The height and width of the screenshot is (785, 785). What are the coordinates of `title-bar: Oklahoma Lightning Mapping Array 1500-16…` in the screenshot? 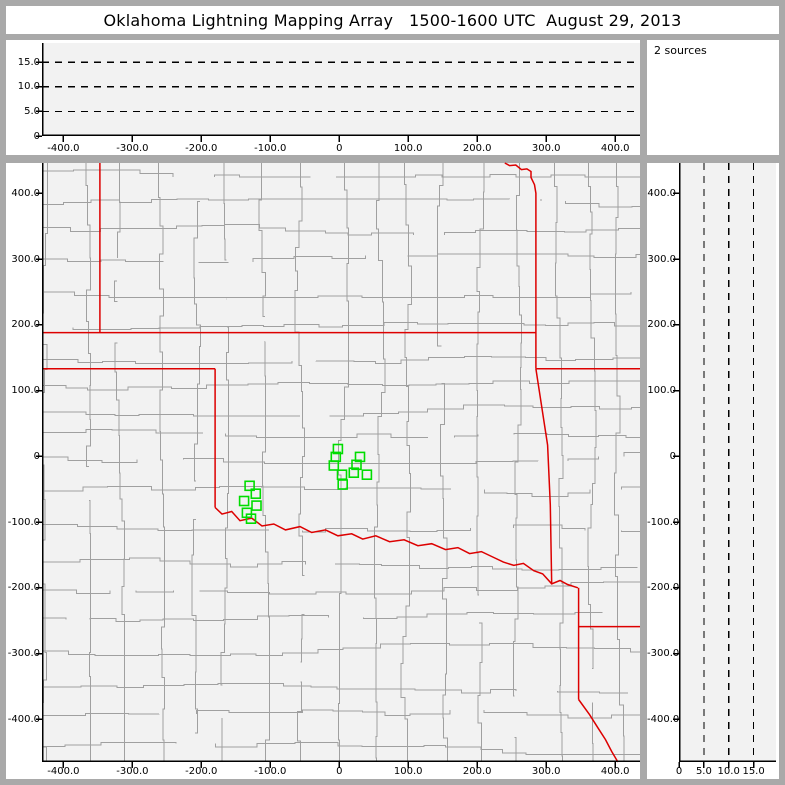 It's located at (392, 20).